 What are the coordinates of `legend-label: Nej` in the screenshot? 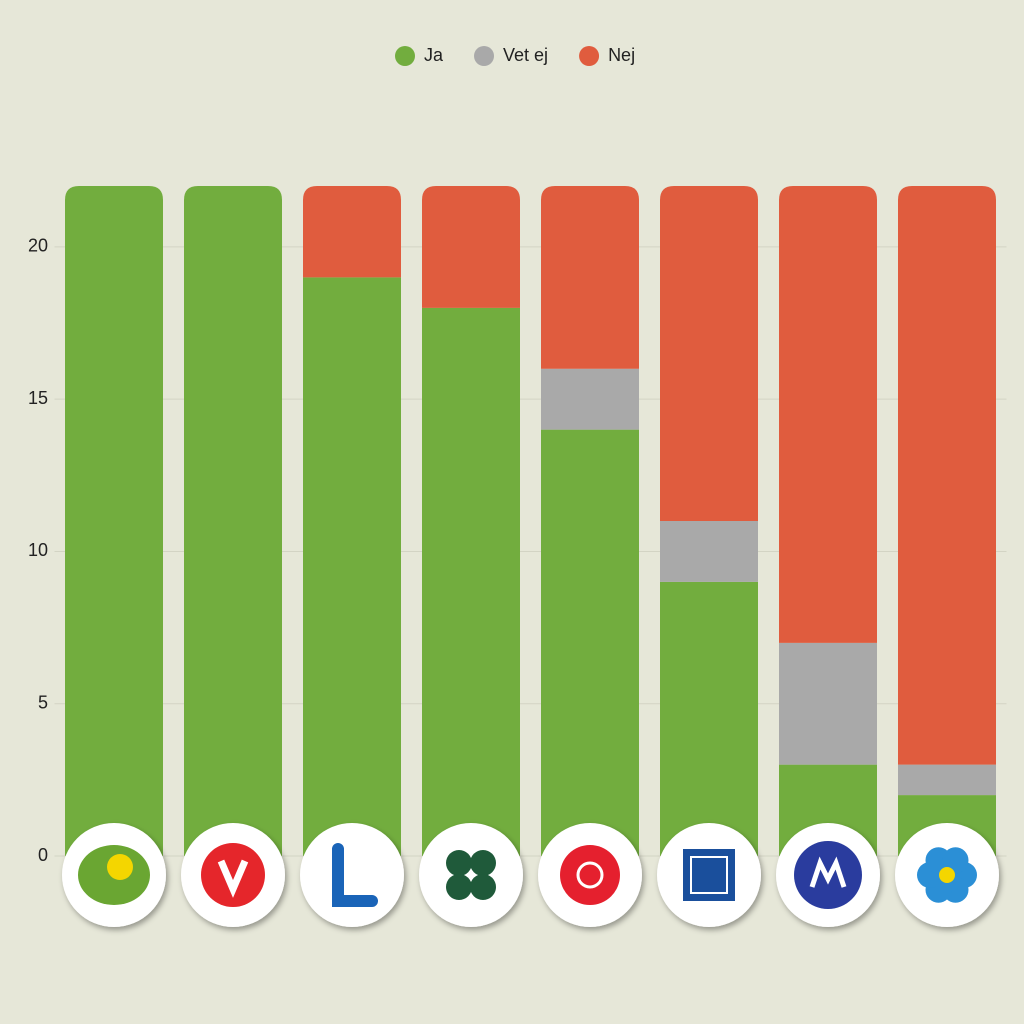 It's located at (621, 55).